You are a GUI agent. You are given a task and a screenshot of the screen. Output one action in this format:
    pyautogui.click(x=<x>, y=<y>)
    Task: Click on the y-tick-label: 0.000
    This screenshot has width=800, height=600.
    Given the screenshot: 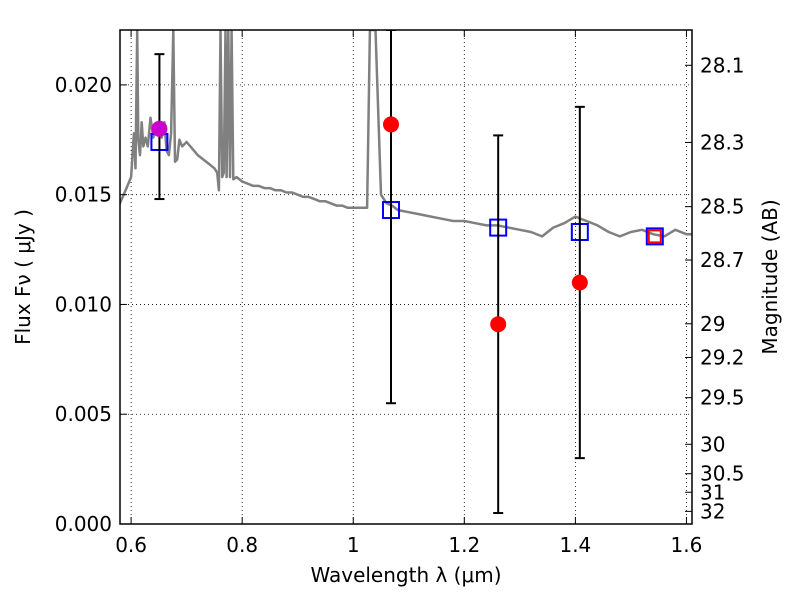 What is the action you would take?
    pyautogui.click(x=83, y=524)
    